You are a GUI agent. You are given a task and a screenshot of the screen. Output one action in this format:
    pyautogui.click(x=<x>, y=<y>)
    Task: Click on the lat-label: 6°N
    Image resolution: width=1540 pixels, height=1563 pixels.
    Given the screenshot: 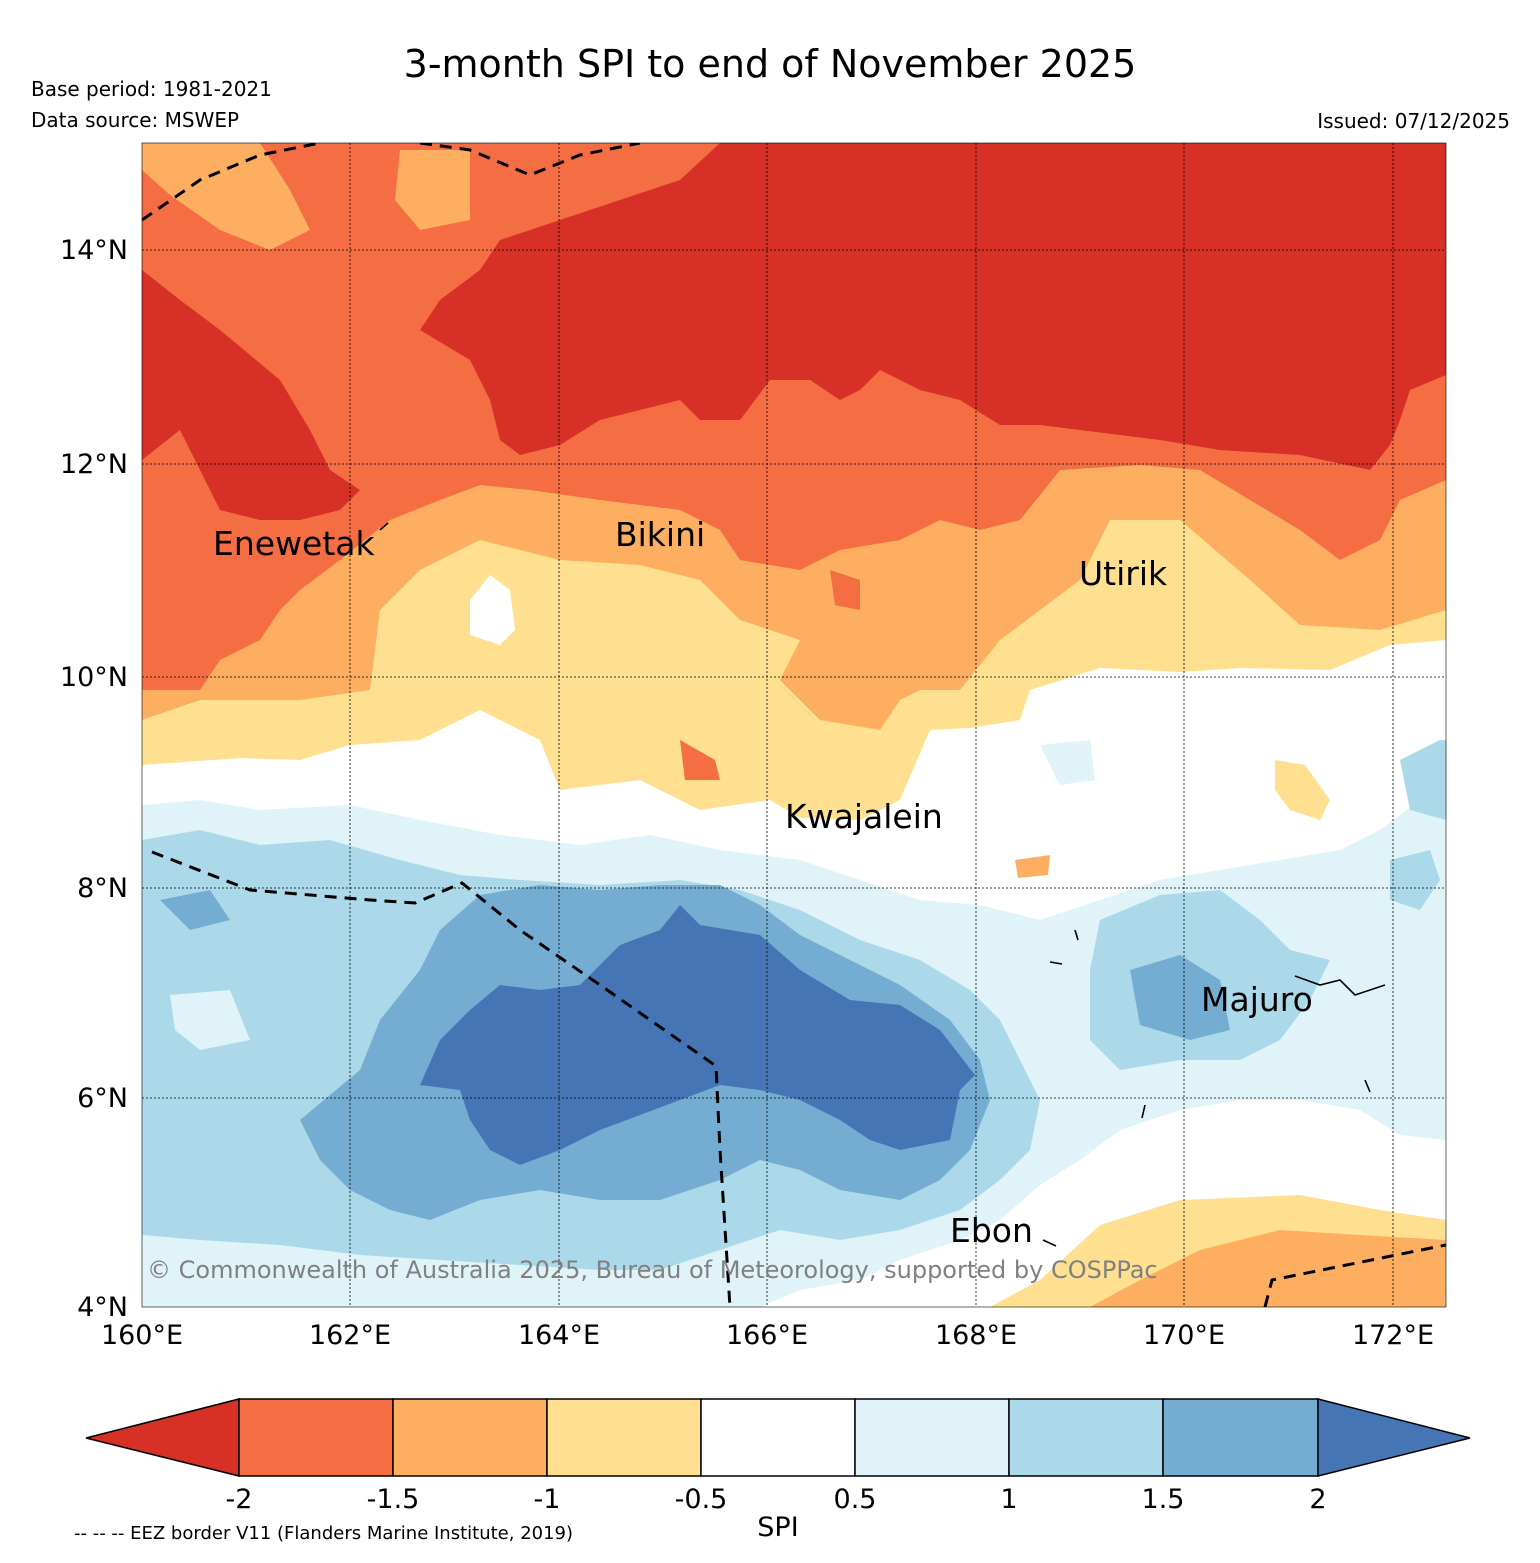 What is the action you would take?
    pyautogui.click(x=102, y=1098)
    